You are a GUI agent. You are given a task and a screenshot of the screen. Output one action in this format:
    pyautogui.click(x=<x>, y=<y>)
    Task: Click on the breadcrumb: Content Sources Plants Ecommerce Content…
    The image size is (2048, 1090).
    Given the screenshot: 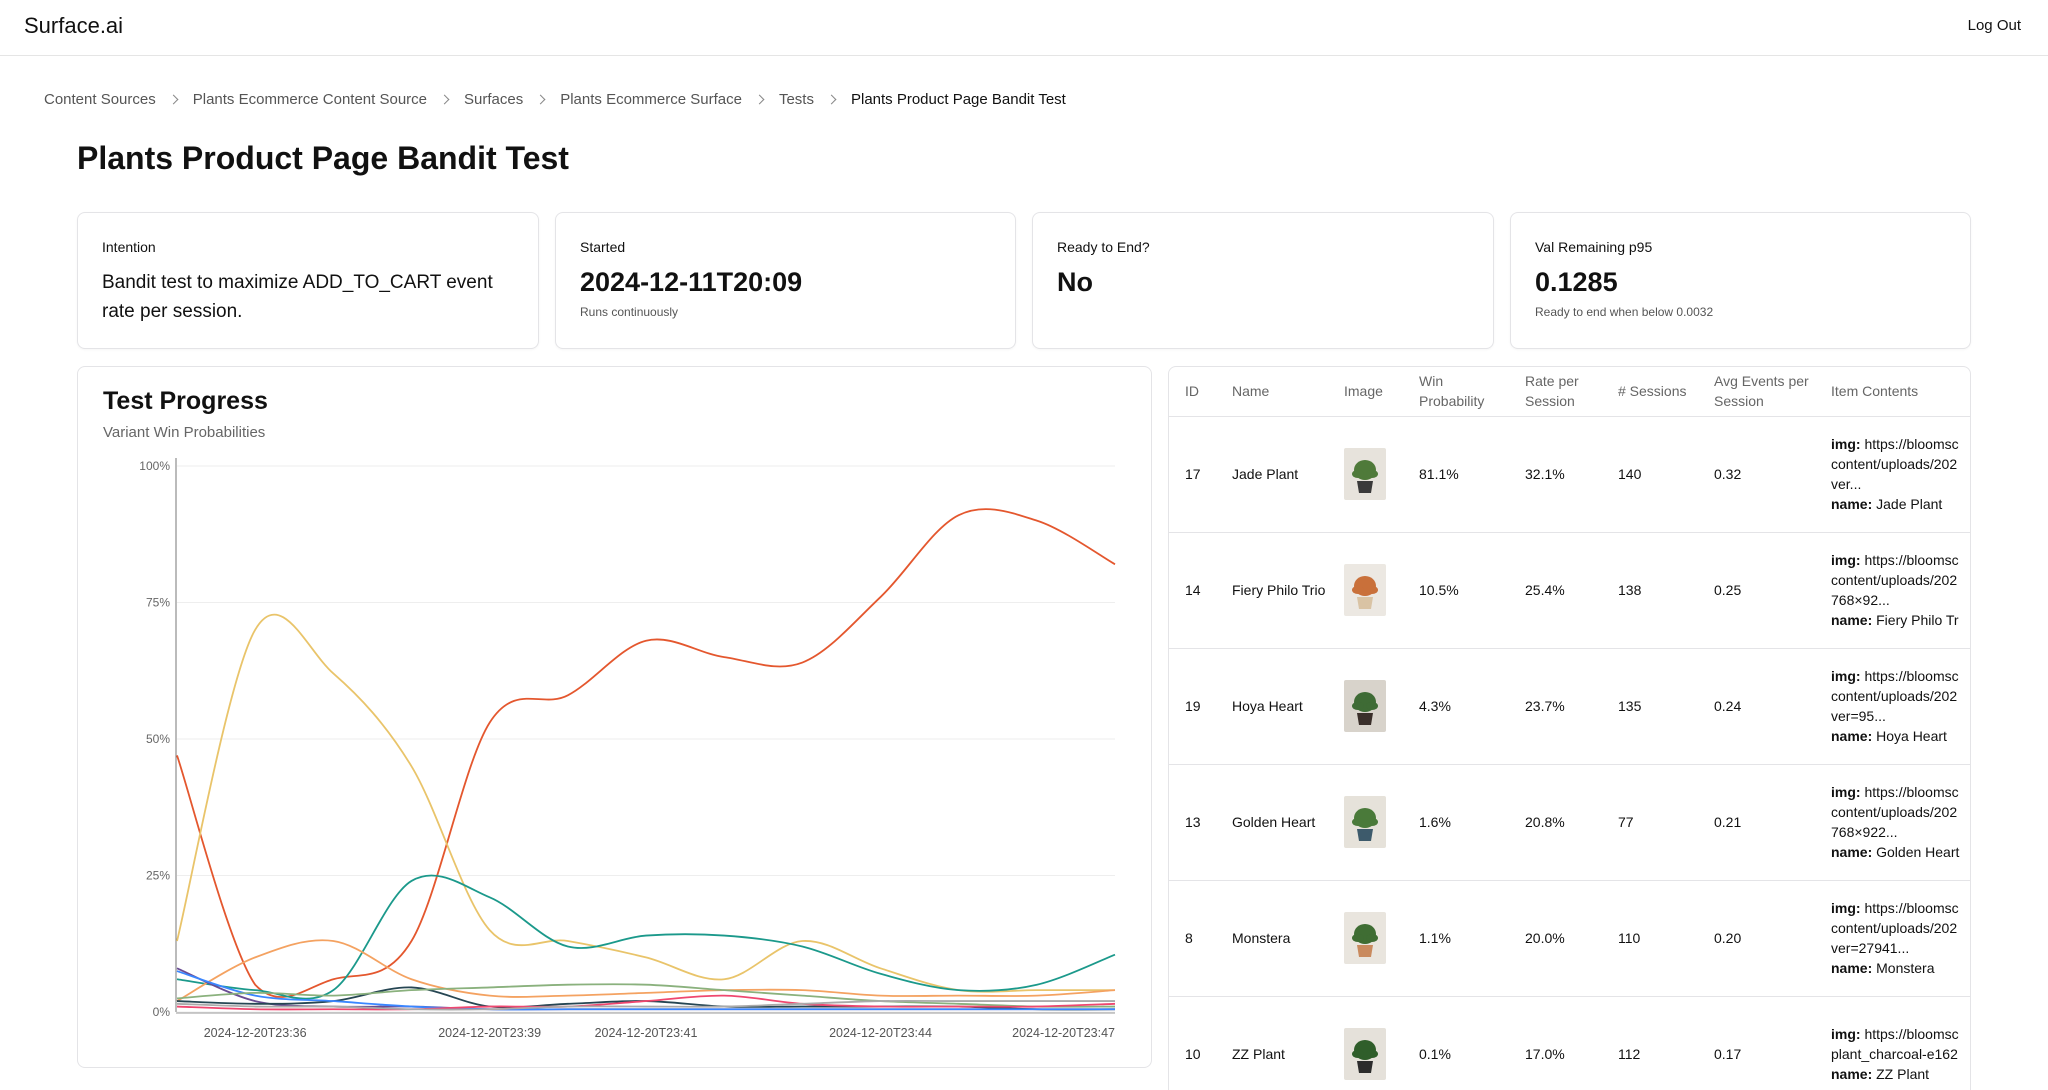 What is the action you would take?
    pyautogui.click(x=555, y=99)
    